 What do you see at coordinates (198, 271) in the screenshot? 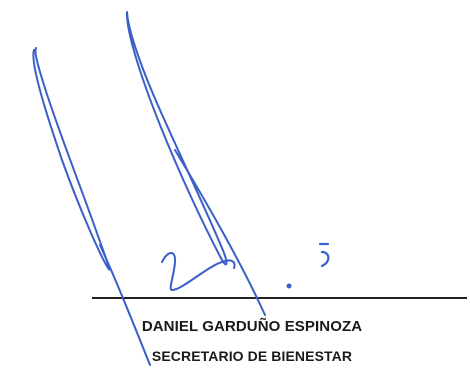
I see `signature-stroke-flourish` at bounding box center [198, 271].